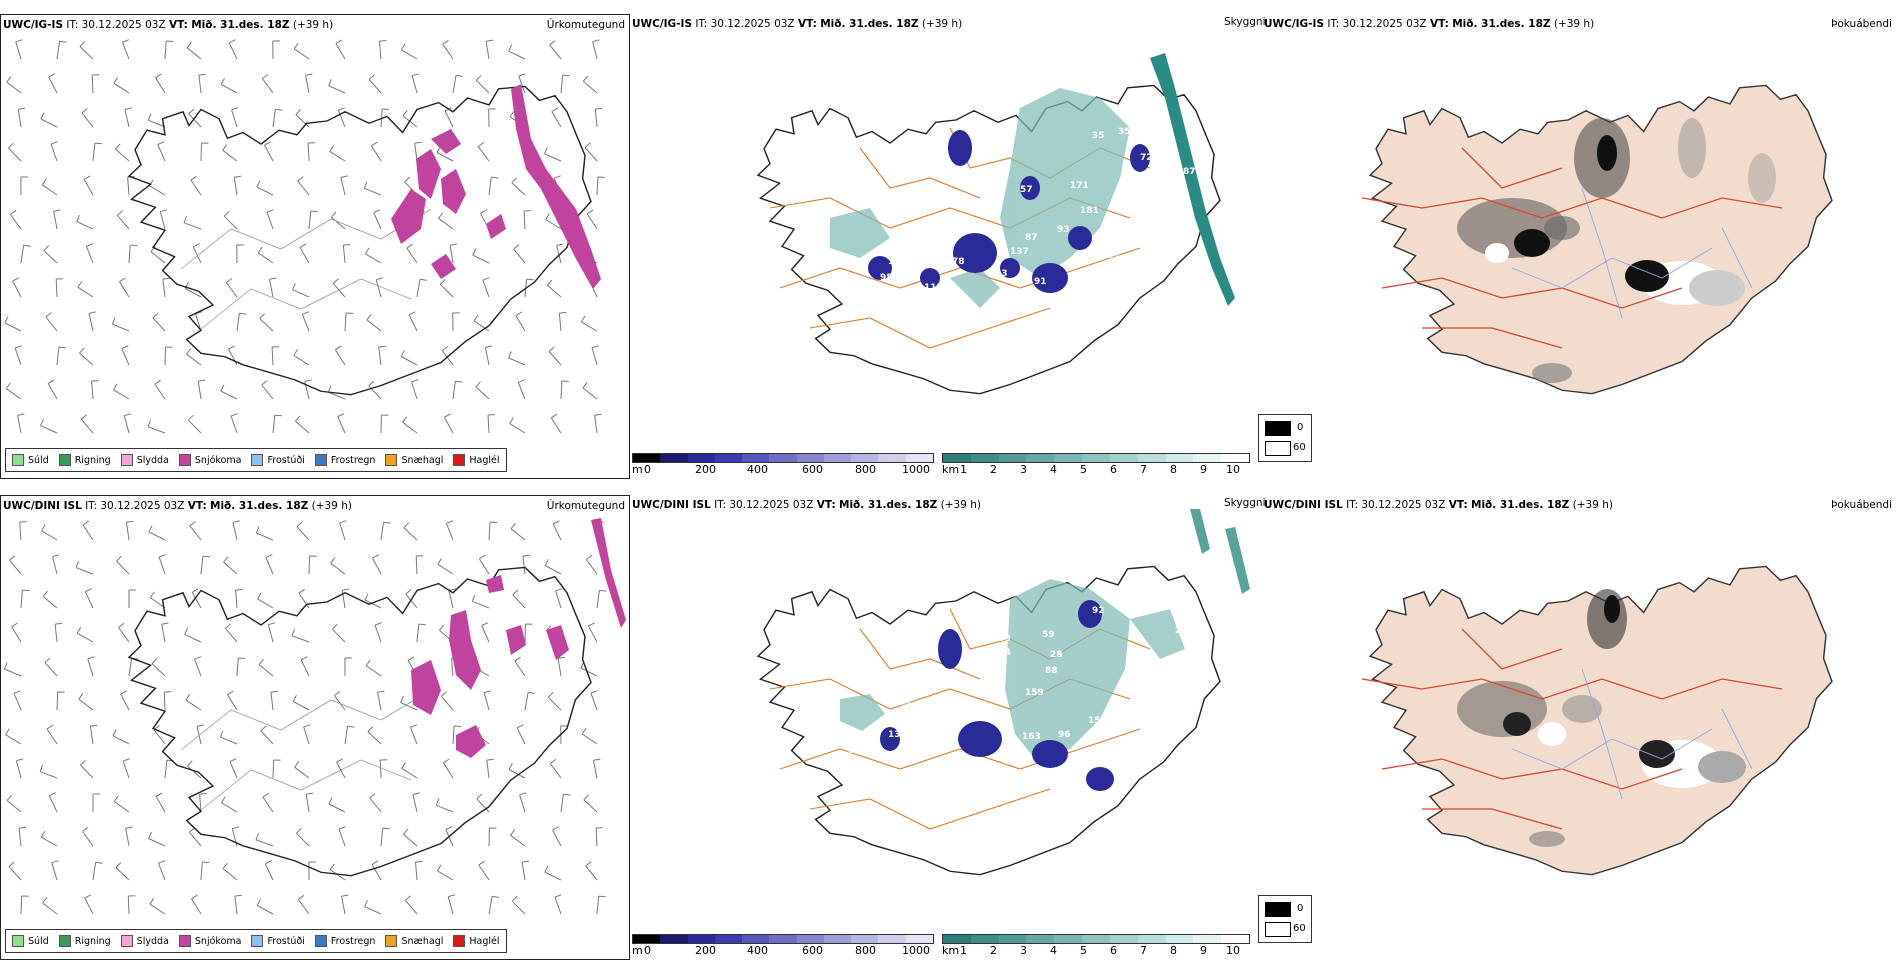 The height and width of the screenshot is (960, 1900). Describe the element at coordinates (851, 751) in the screenshot. I see `cloudbase-value: 0` at that location.